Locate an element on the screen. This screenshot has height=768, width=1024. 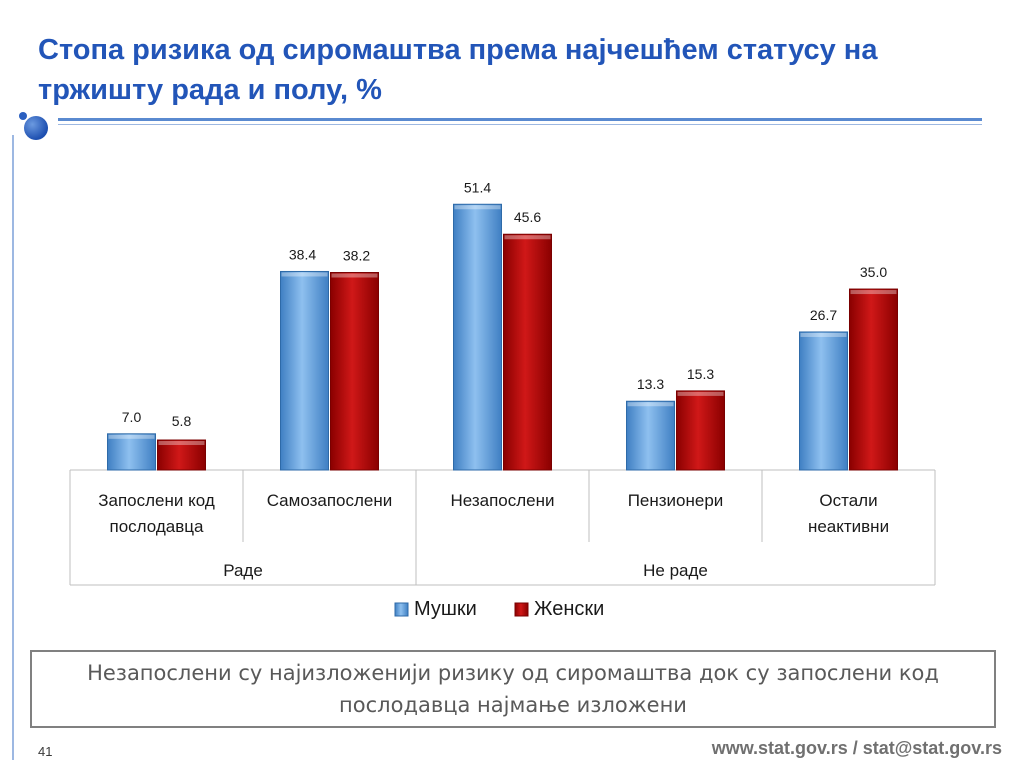
footer-url: www.stat.gov.rs / stat@stat.gov.rs is located at coordinates (856, 748).